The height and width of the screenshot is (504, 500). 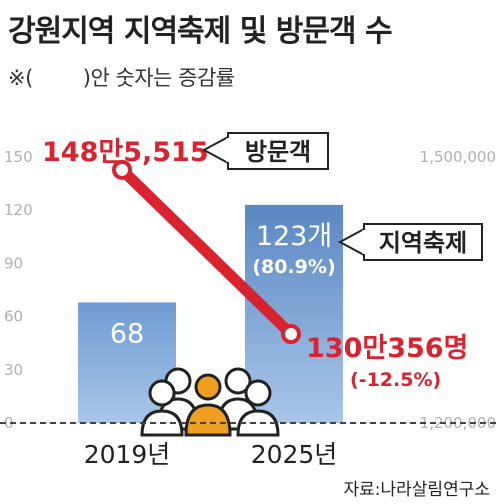 What do you see at coordinates (9, 423) in the screenshot?
I see `left-axis-tick: 0` at bounding box center [9, 423].